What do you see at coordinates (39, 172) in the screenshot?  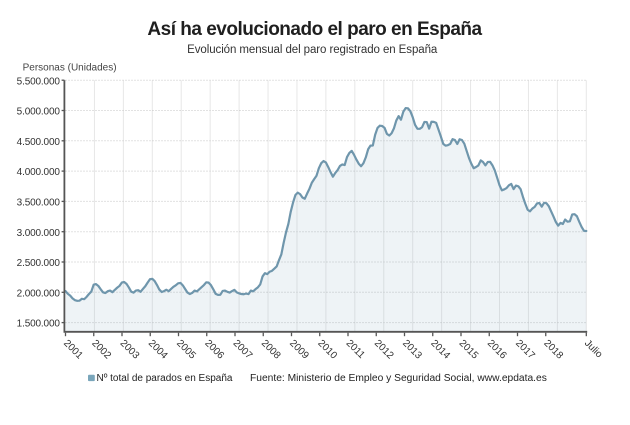 I see `svg-text: 4.000.000` at bounding box center [39, 172].